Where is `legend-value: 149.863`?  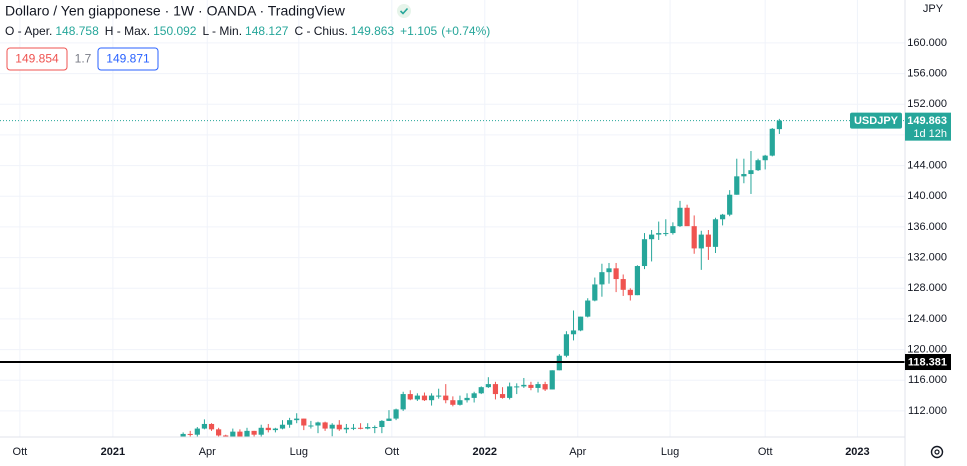 legend-value: 149.863 is located at coordinates (373, 31).